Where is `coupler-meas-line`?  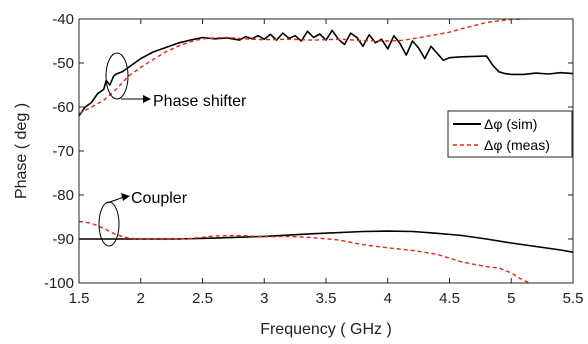 coupler-meas-line is located at coordinates (304, 252).